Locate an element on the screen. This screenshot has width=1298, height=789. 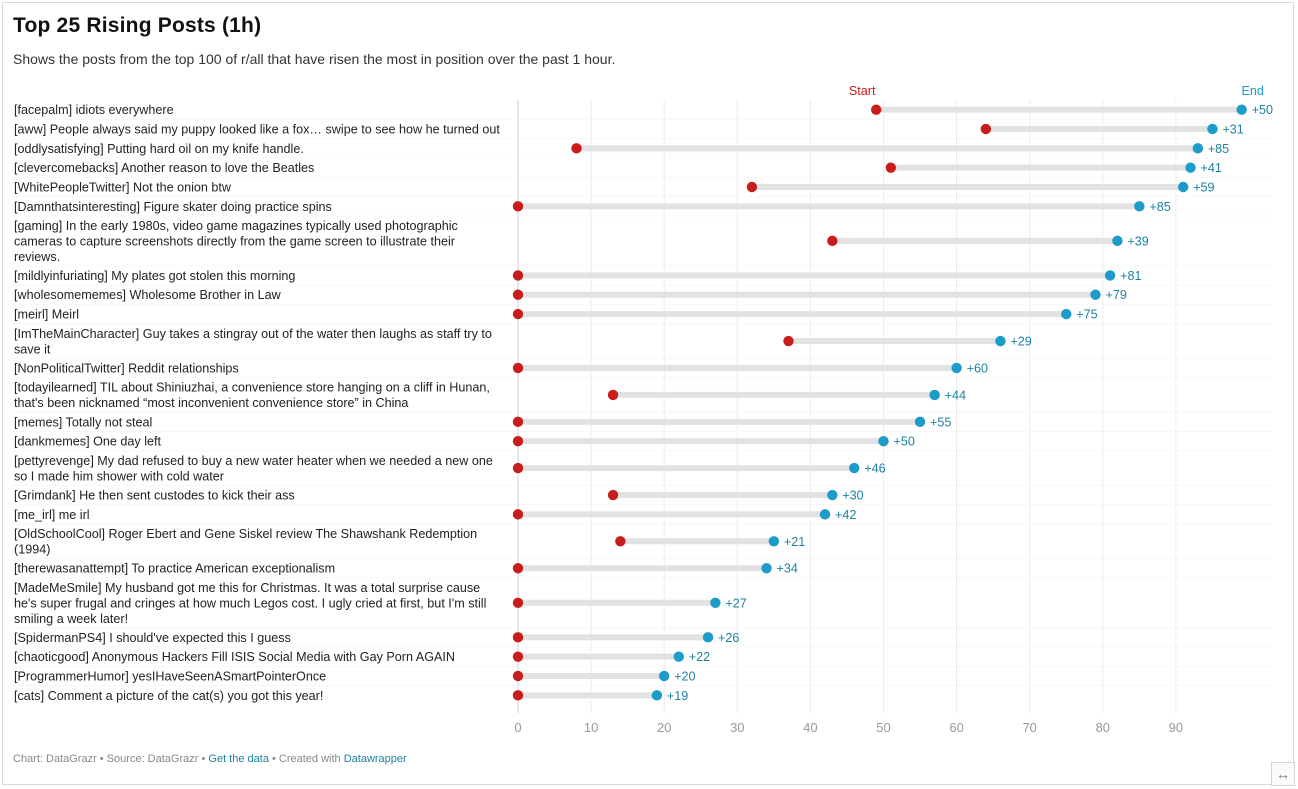
footer-chart-credit: Chart: DataGrazr is located at coordinates (55, 759).